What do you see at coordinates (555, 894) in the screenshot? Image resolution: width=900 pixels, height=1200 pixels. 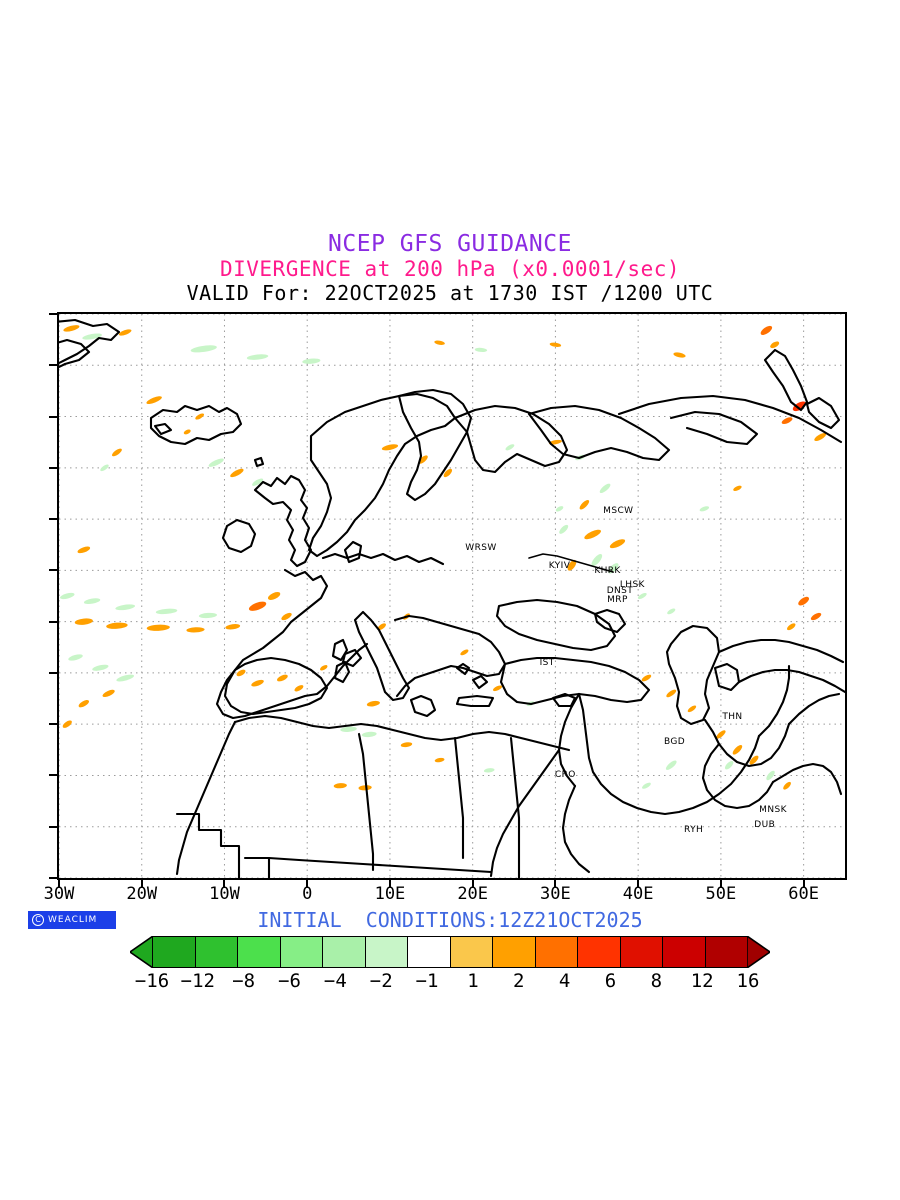 I see `lon-tick-label: 30E` at bounding box center [555, 894].